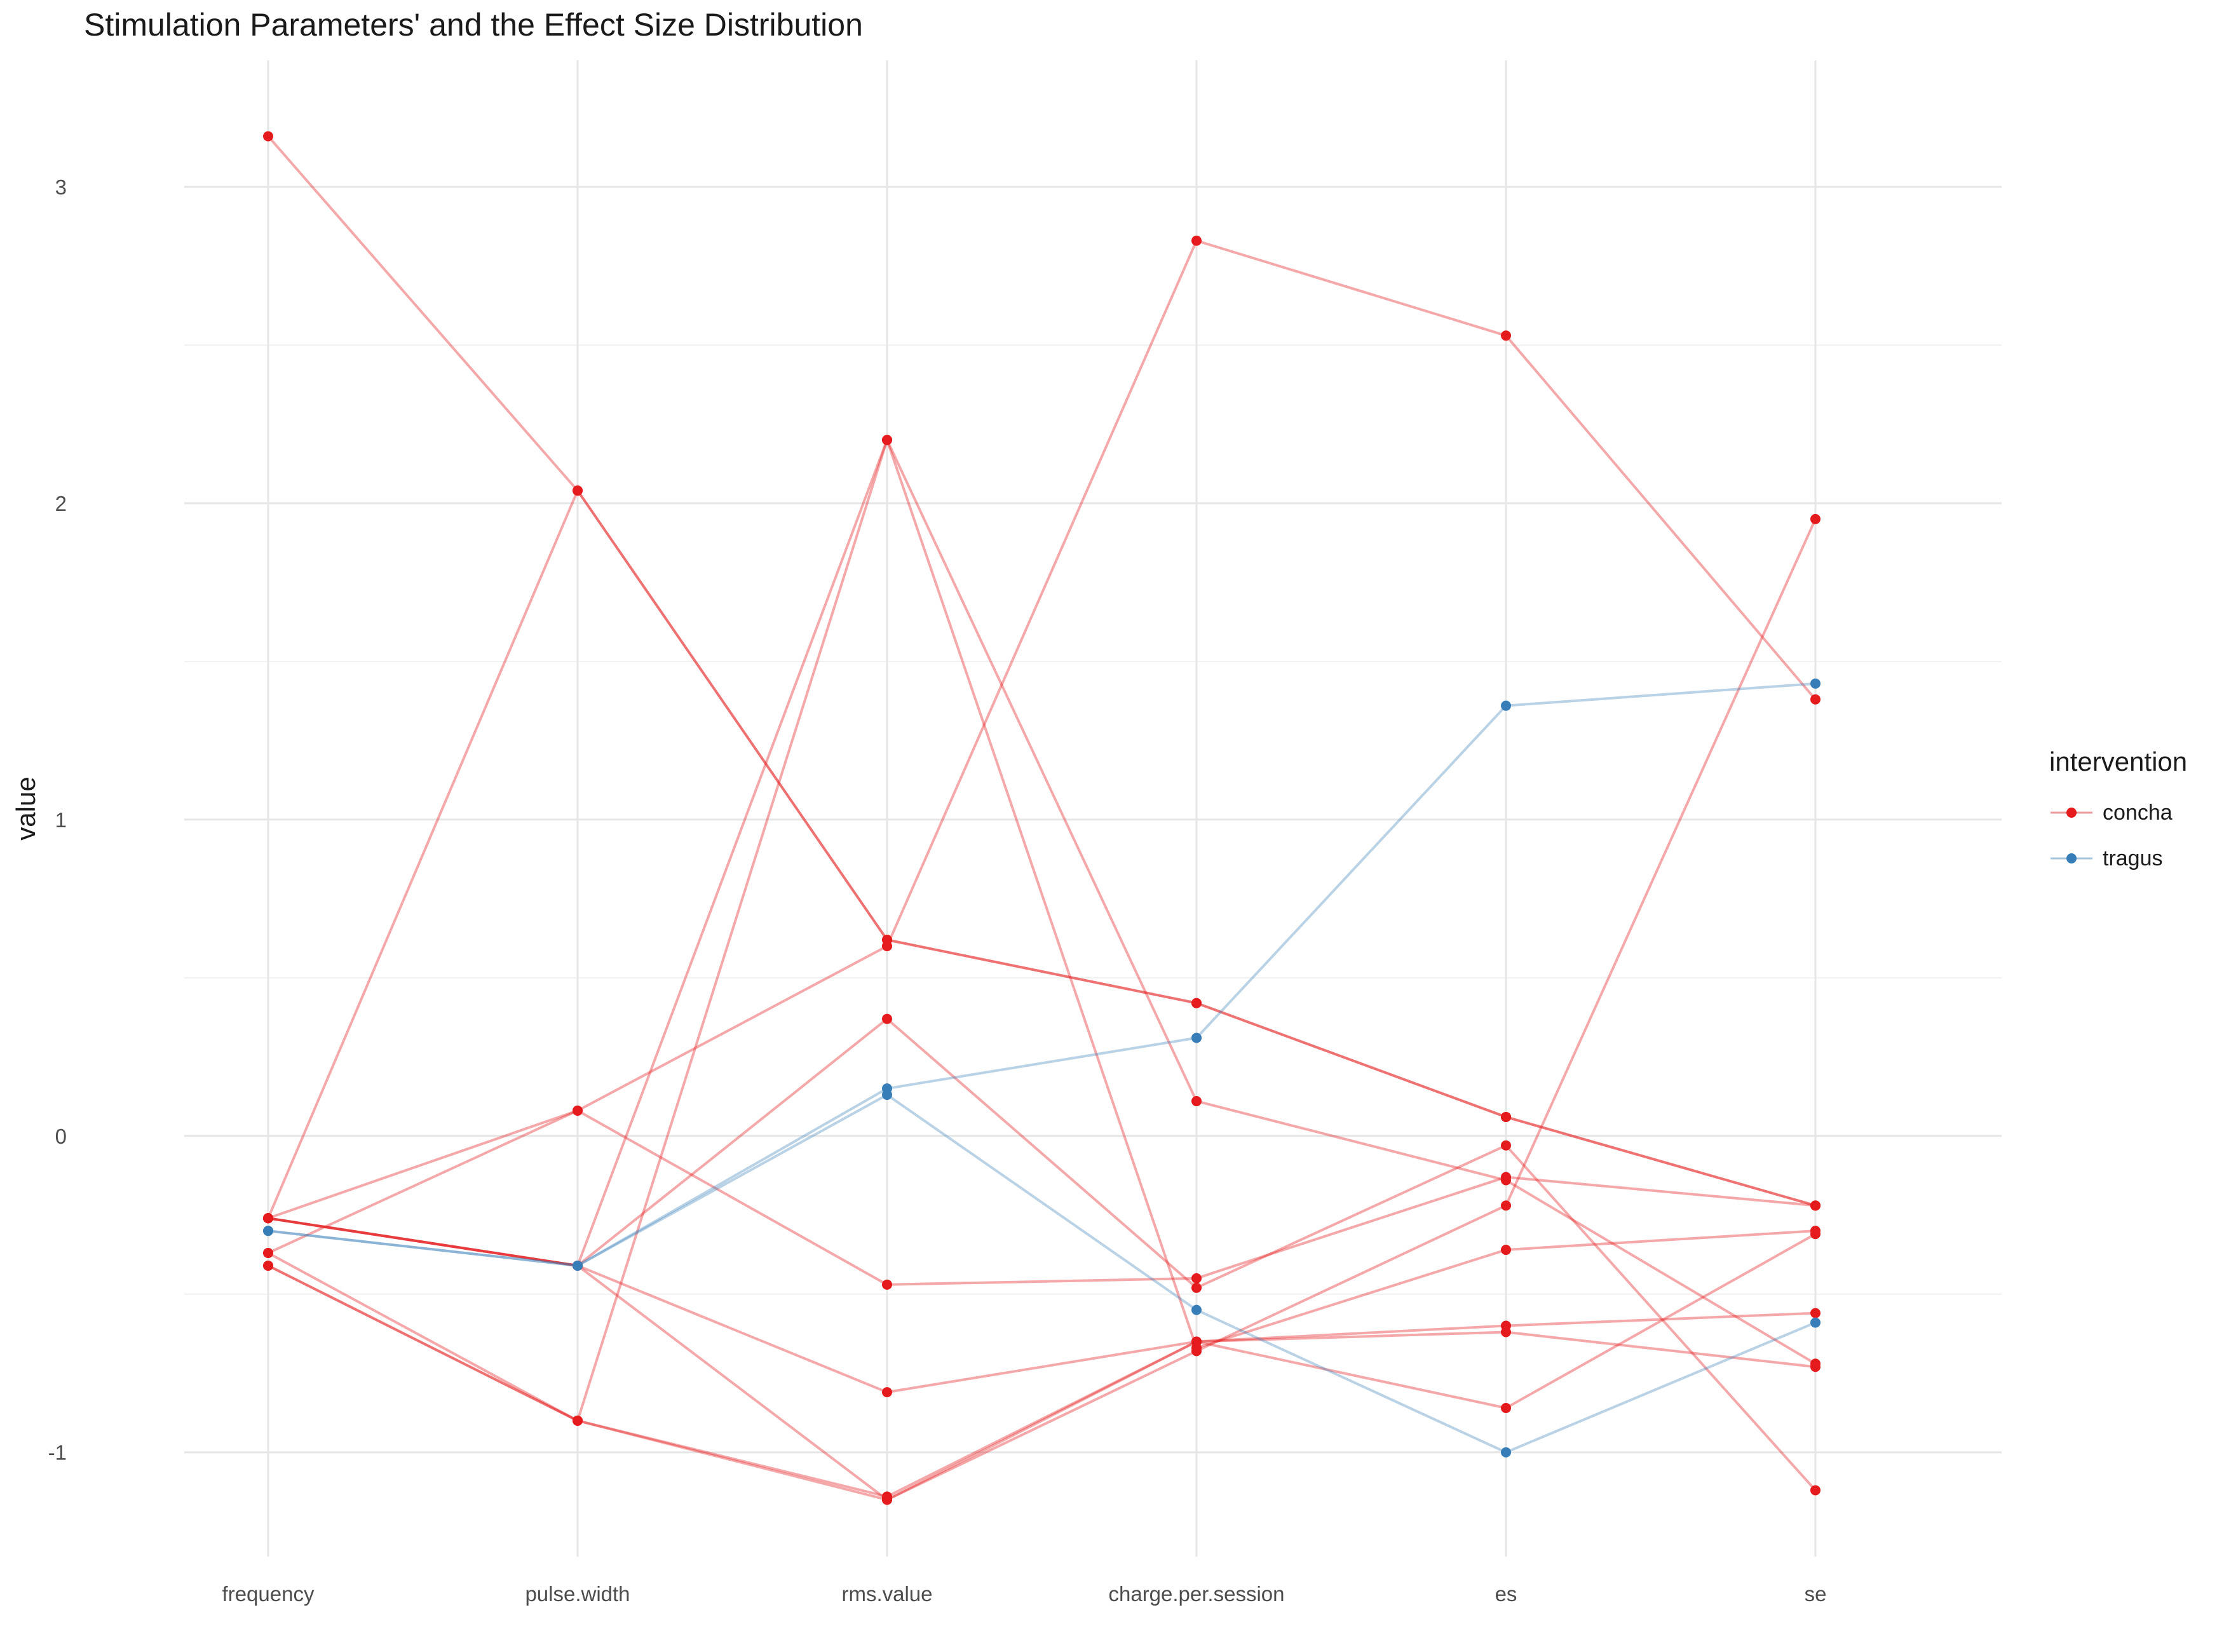 This screenshot has width=2224, height=1652. I want to click on y-tick-label: 1, so click(61, 820).